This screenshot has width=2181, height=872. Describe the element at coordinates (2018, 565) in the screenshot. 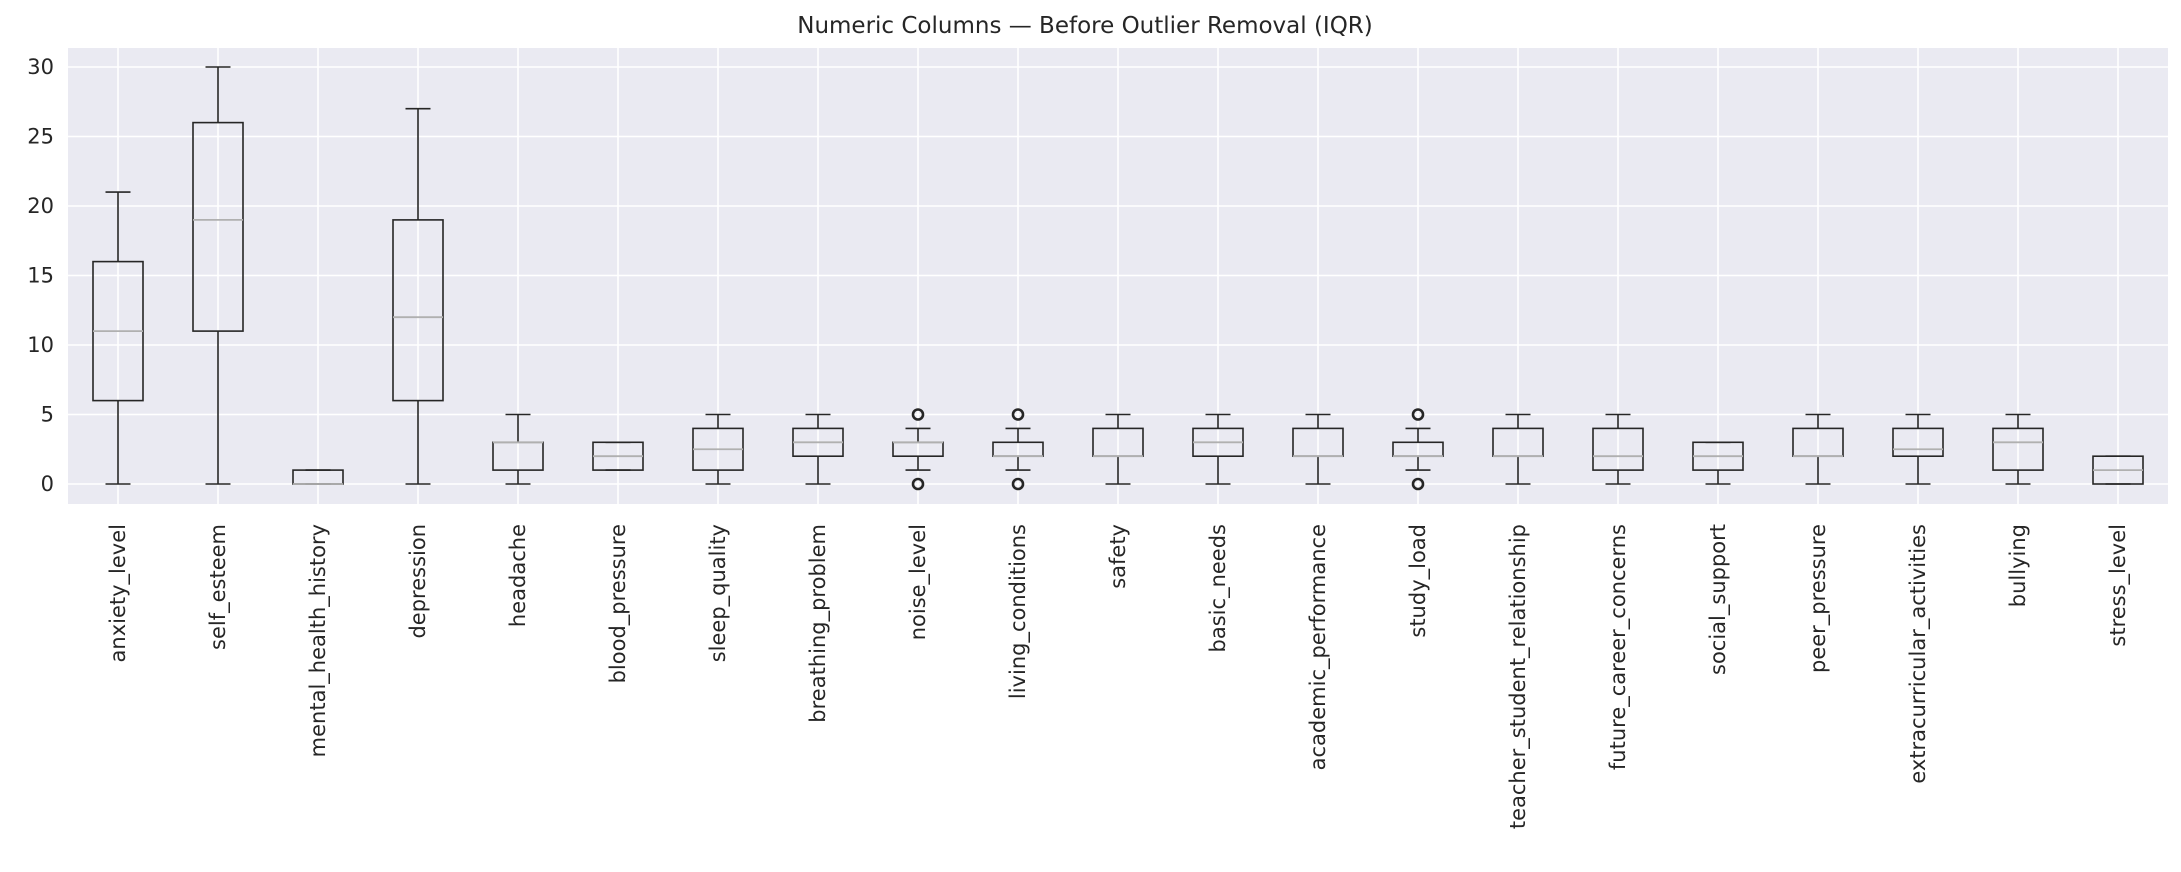

I see `x-tick-label-bullying: bullying` at that location.